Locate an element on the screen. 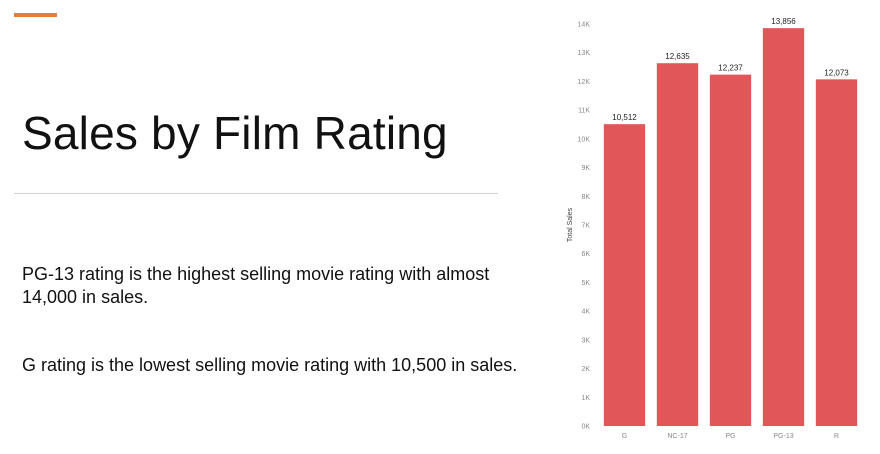 This screenshot has width=880, height=454. data-label: 13,856 is located at coordinates (783, 21).